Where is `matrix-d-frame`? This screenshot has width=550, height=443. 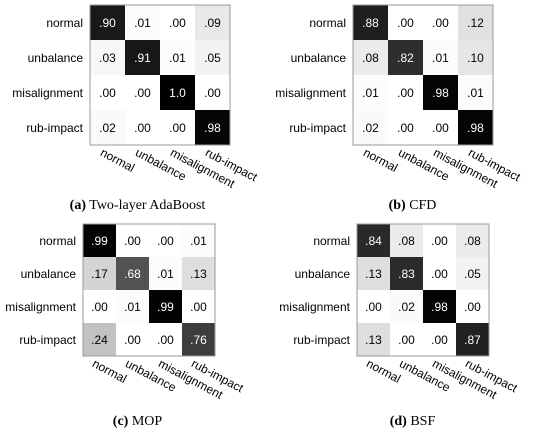
matrix-d-frame is located at coordinates (423, 290).